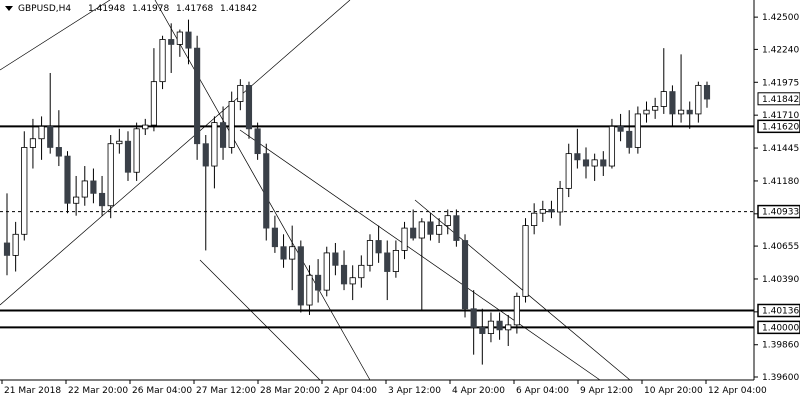 Image resolution: width=800 pixels, height=400 pixels. I want to click on y-tick-label: 1.40655, so click(780, 247).